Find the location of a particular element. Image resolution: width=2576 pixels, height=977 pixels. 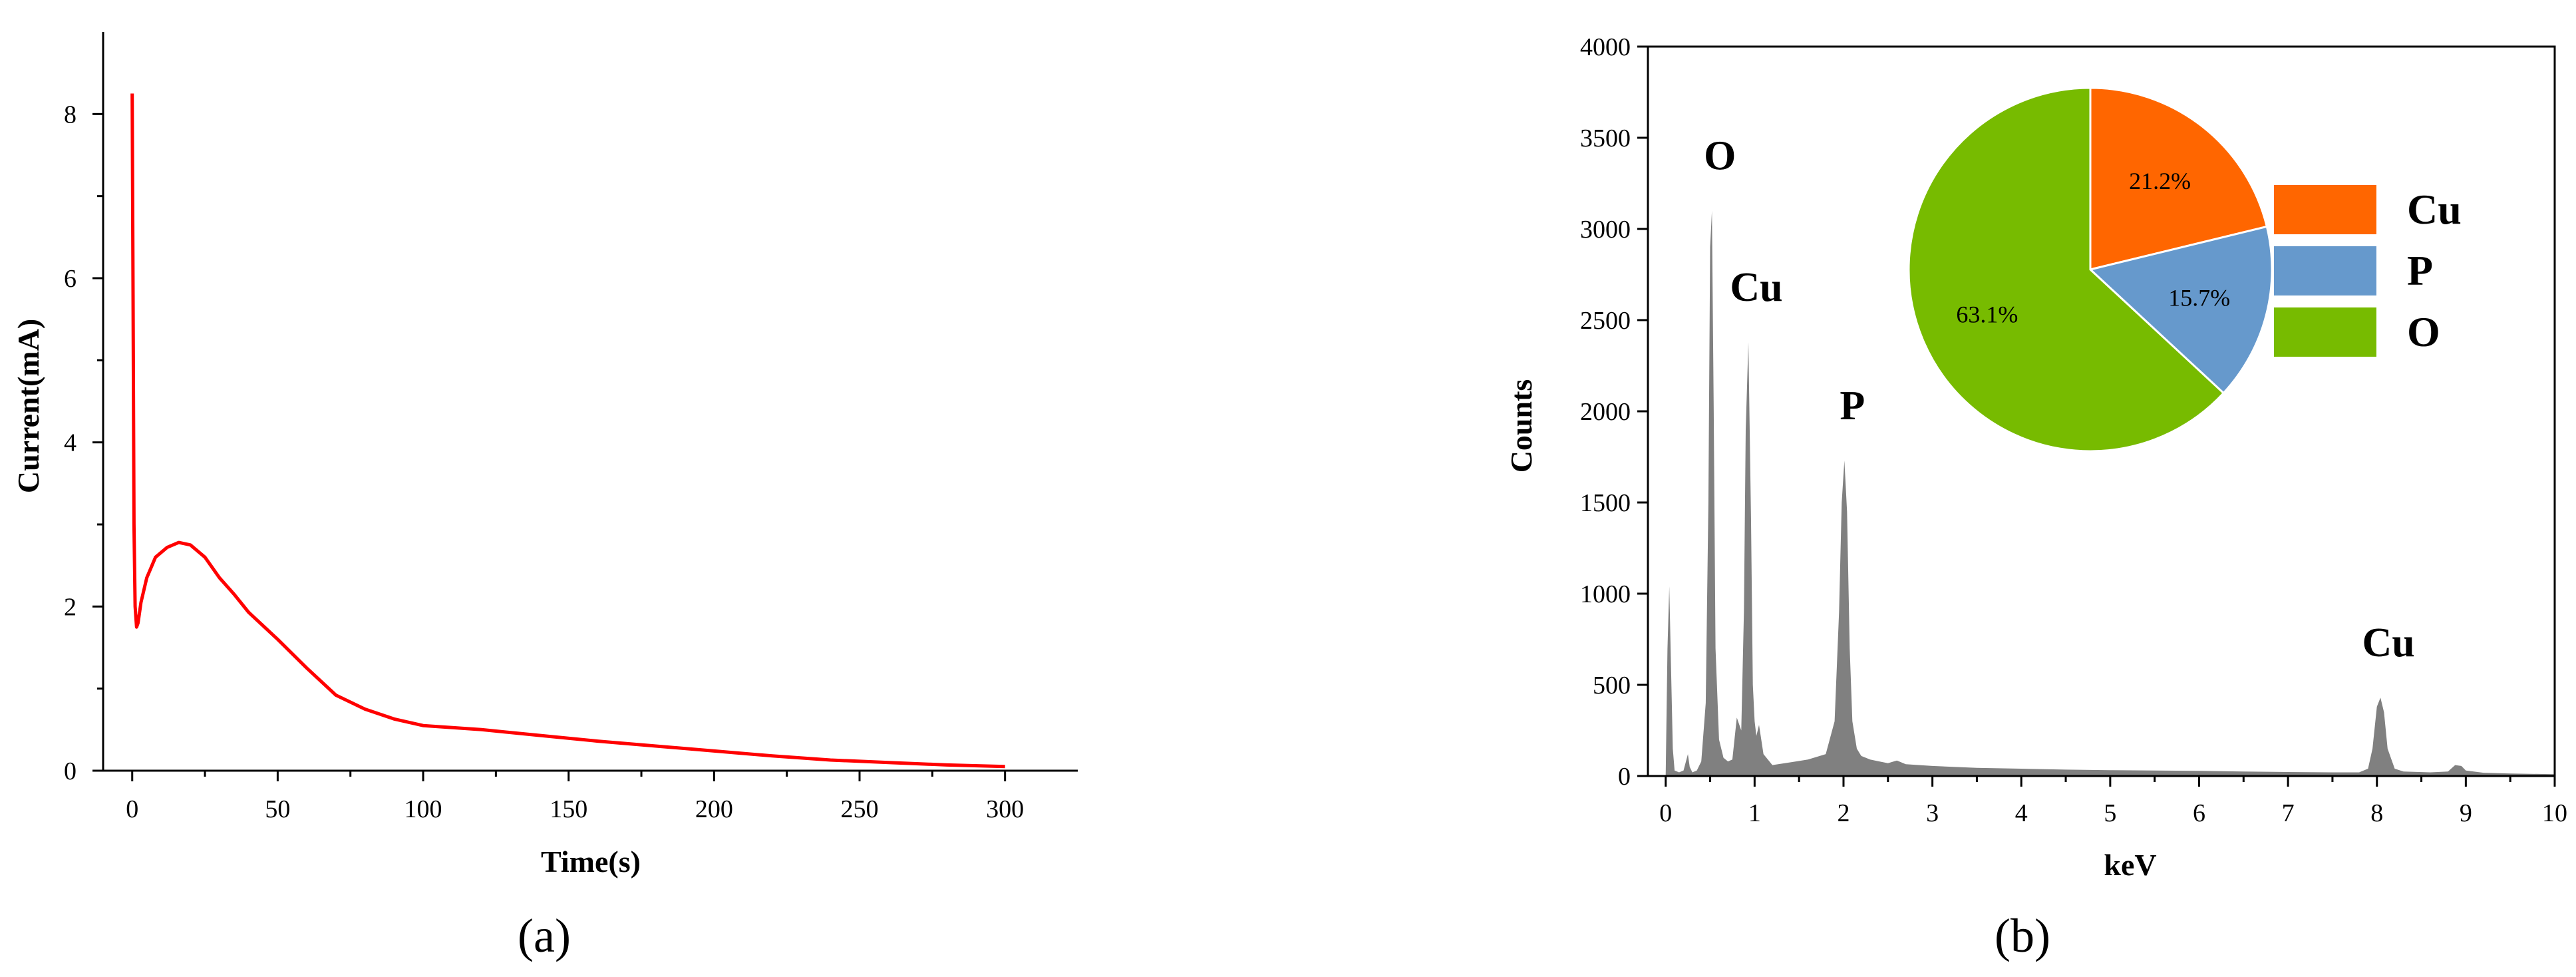

x-tick-label-b: 2 is located at coordinates (1843, 813).